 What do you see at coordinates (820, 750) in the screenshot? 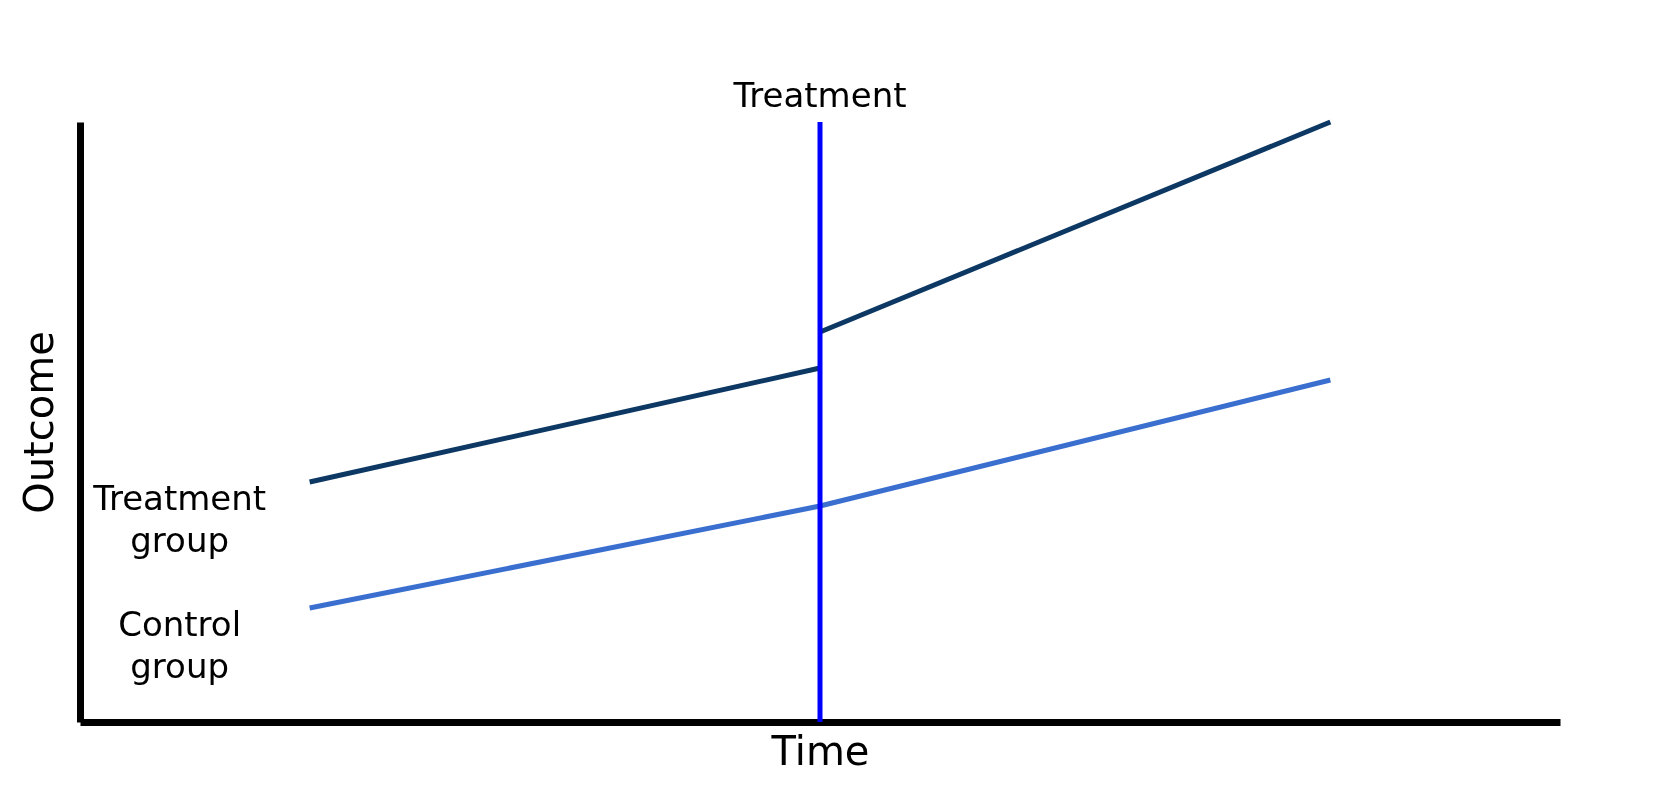
I see `x-axis-title: Time` at bounding box center [820, 750].